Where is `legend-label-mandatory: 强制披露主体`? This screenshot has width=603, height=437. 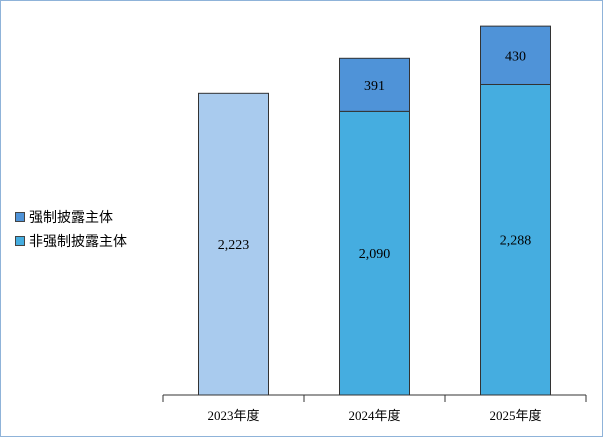 legend-label-mandatory: 强制披露主体 is located at coordinates (71, 218).